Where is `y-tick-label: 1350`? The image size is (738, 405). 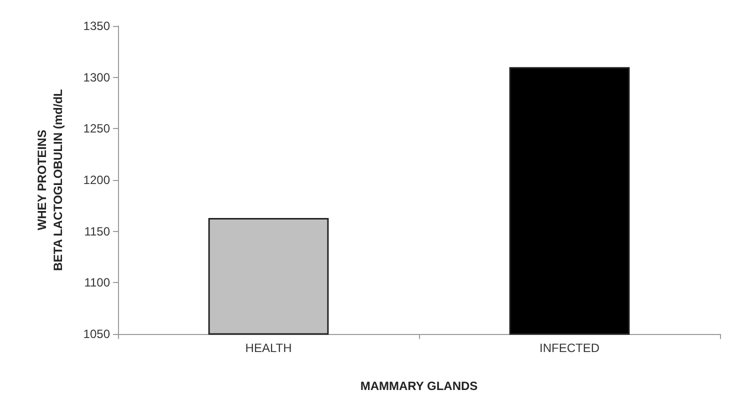 y-tick-label: 1350 is located at coordinates (96, 26).